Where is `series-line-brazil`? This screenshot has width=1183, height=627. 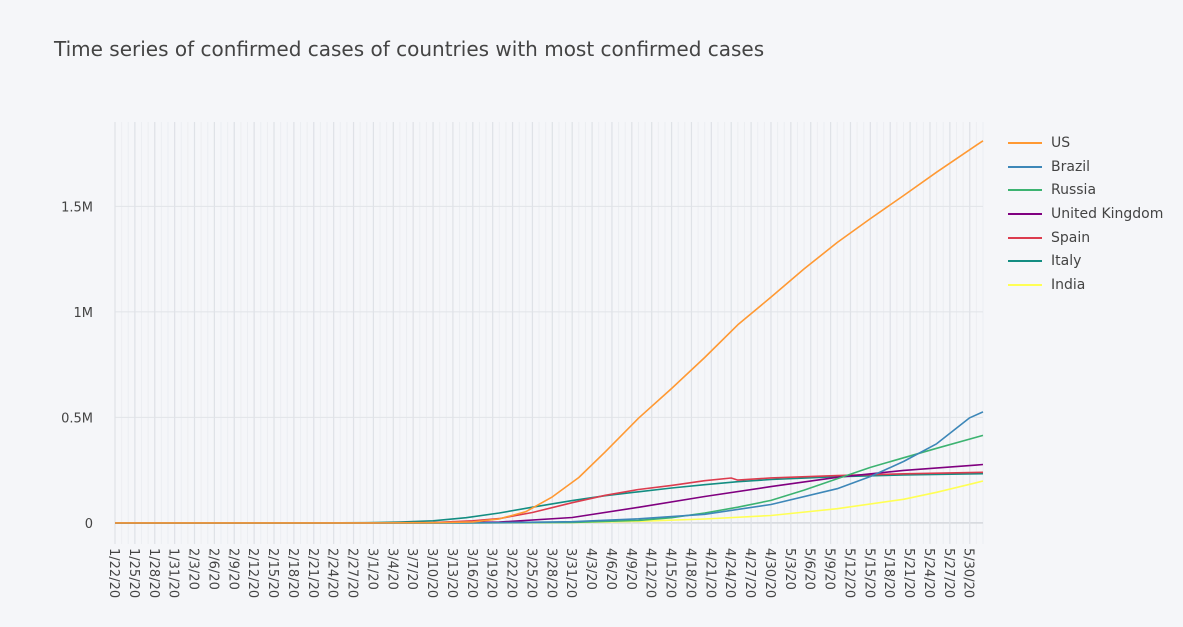 series-line-brazil is located at coordinates (549, 467).